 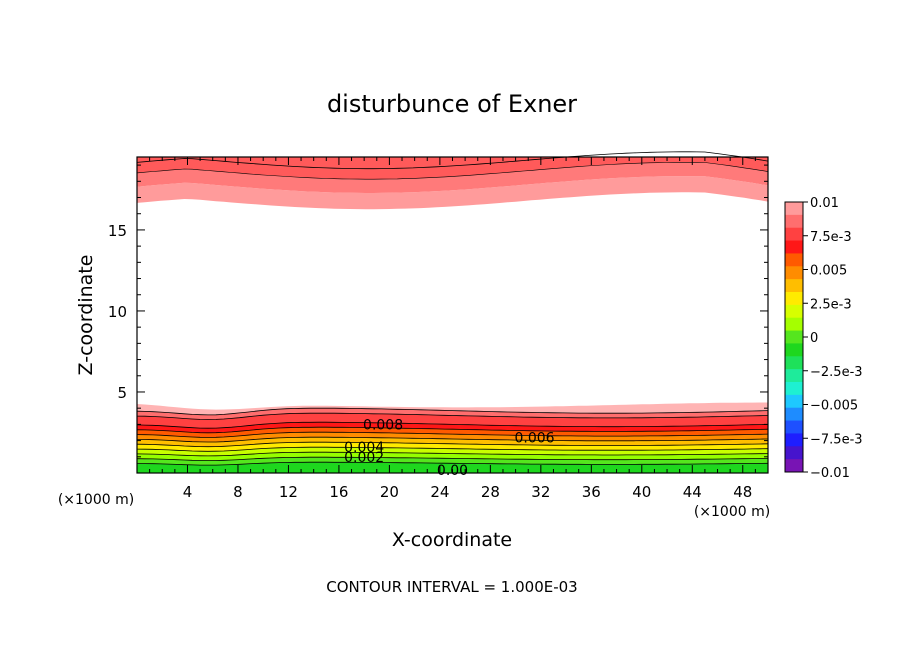 I want to click on x-tick-label: 12, so click(x=288, y=492).